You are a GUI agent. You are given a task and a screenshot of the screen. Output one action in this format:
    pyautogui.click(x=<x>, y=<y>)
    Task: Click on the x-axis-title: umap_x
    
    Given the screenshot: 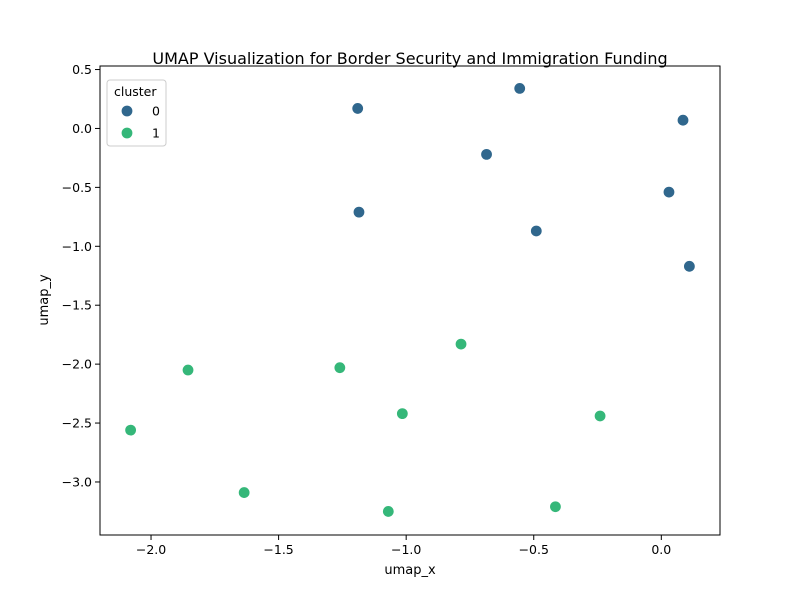 What is the action you would take?
    pyautogui.click(x=410, y=570)
    